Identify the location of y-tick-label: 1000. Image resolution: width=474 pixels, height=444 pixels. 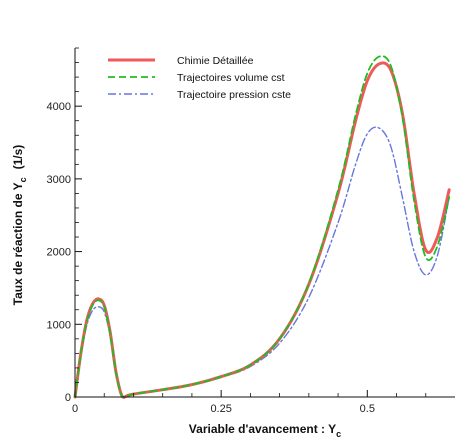
(59, 325).